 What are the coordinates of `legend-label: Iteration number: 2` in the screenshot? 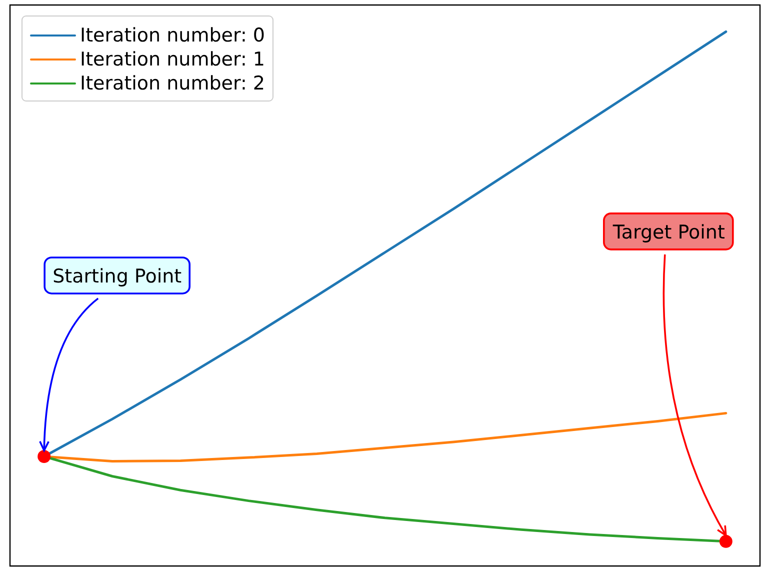 It's located at (172, 83).